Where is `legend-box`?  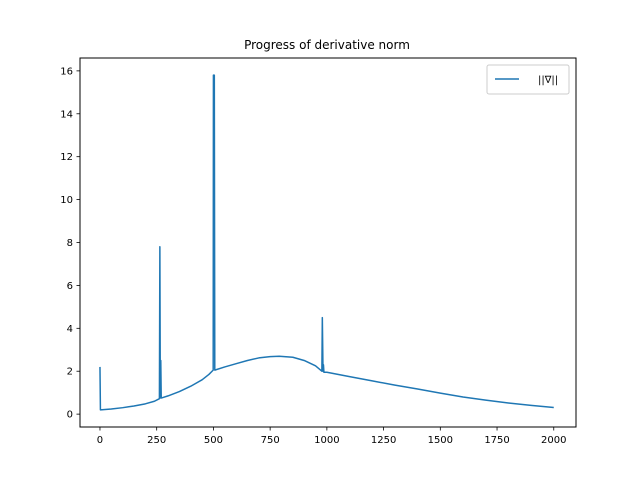 legend-box is located at coordinates (528, 79).